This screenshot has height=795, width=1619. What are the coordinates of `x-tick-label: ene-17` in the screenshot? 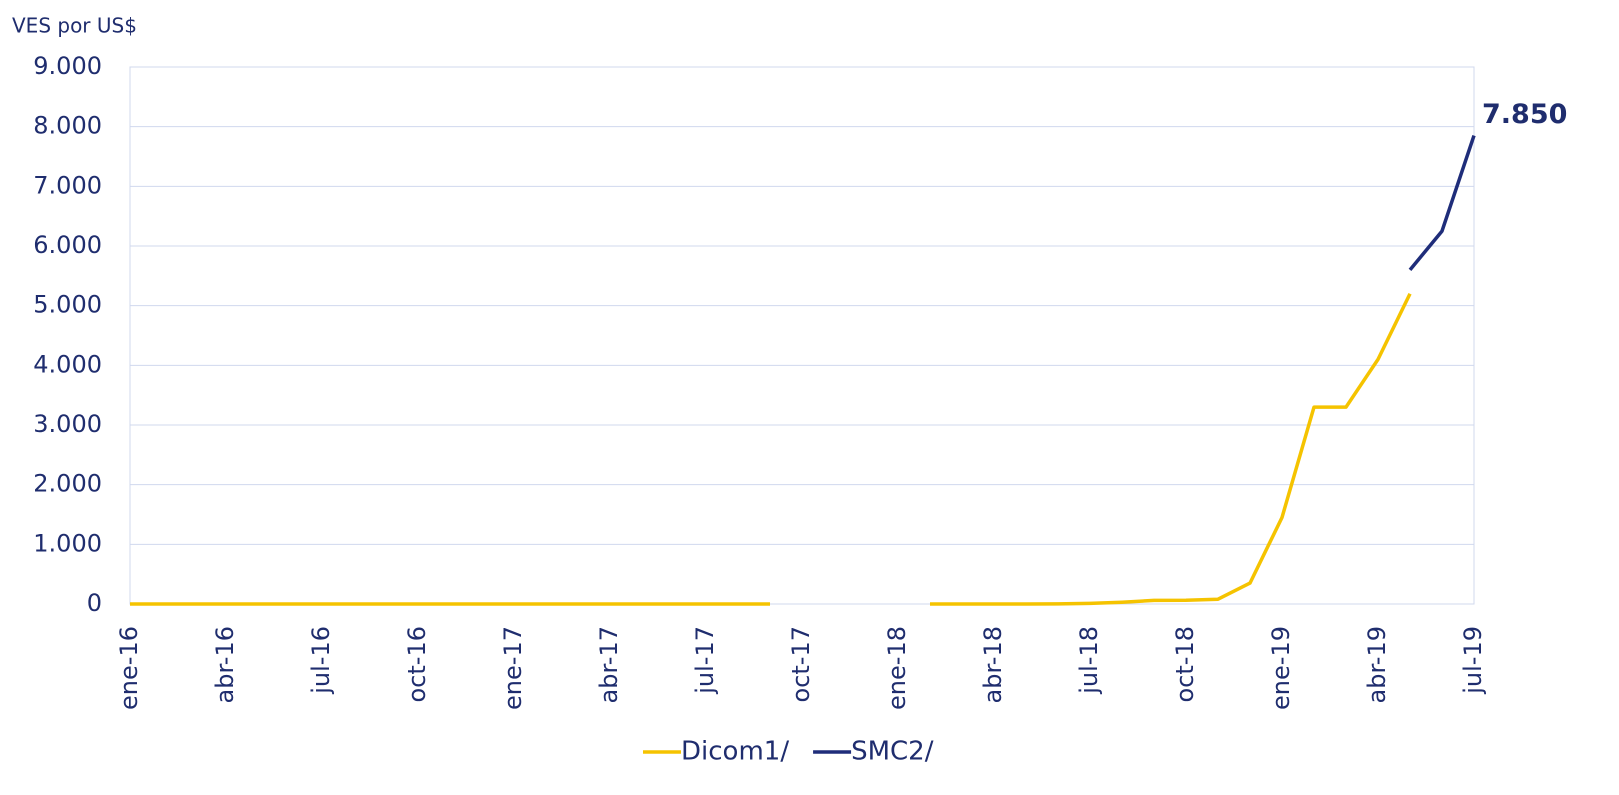 It's located at (513, 668).